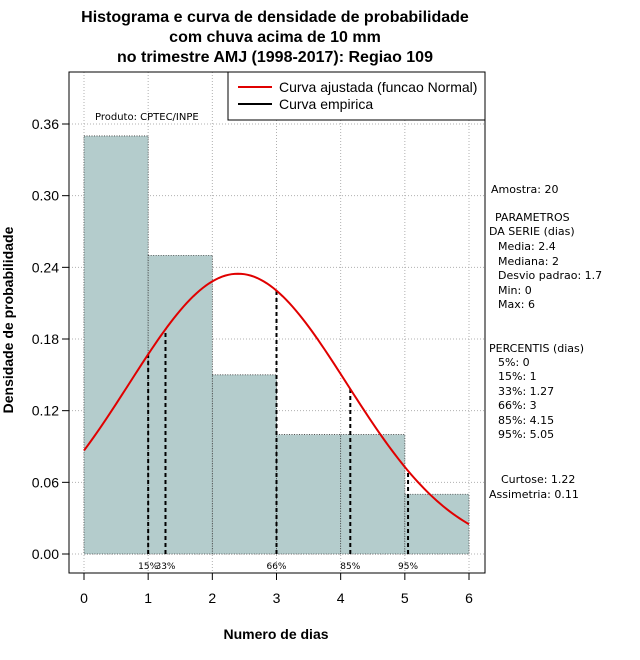 The image size is (640, 660). Describe the element at coordinates (165, 567) in the screenshot. I see `percentile-label-33: 33%` at that location.